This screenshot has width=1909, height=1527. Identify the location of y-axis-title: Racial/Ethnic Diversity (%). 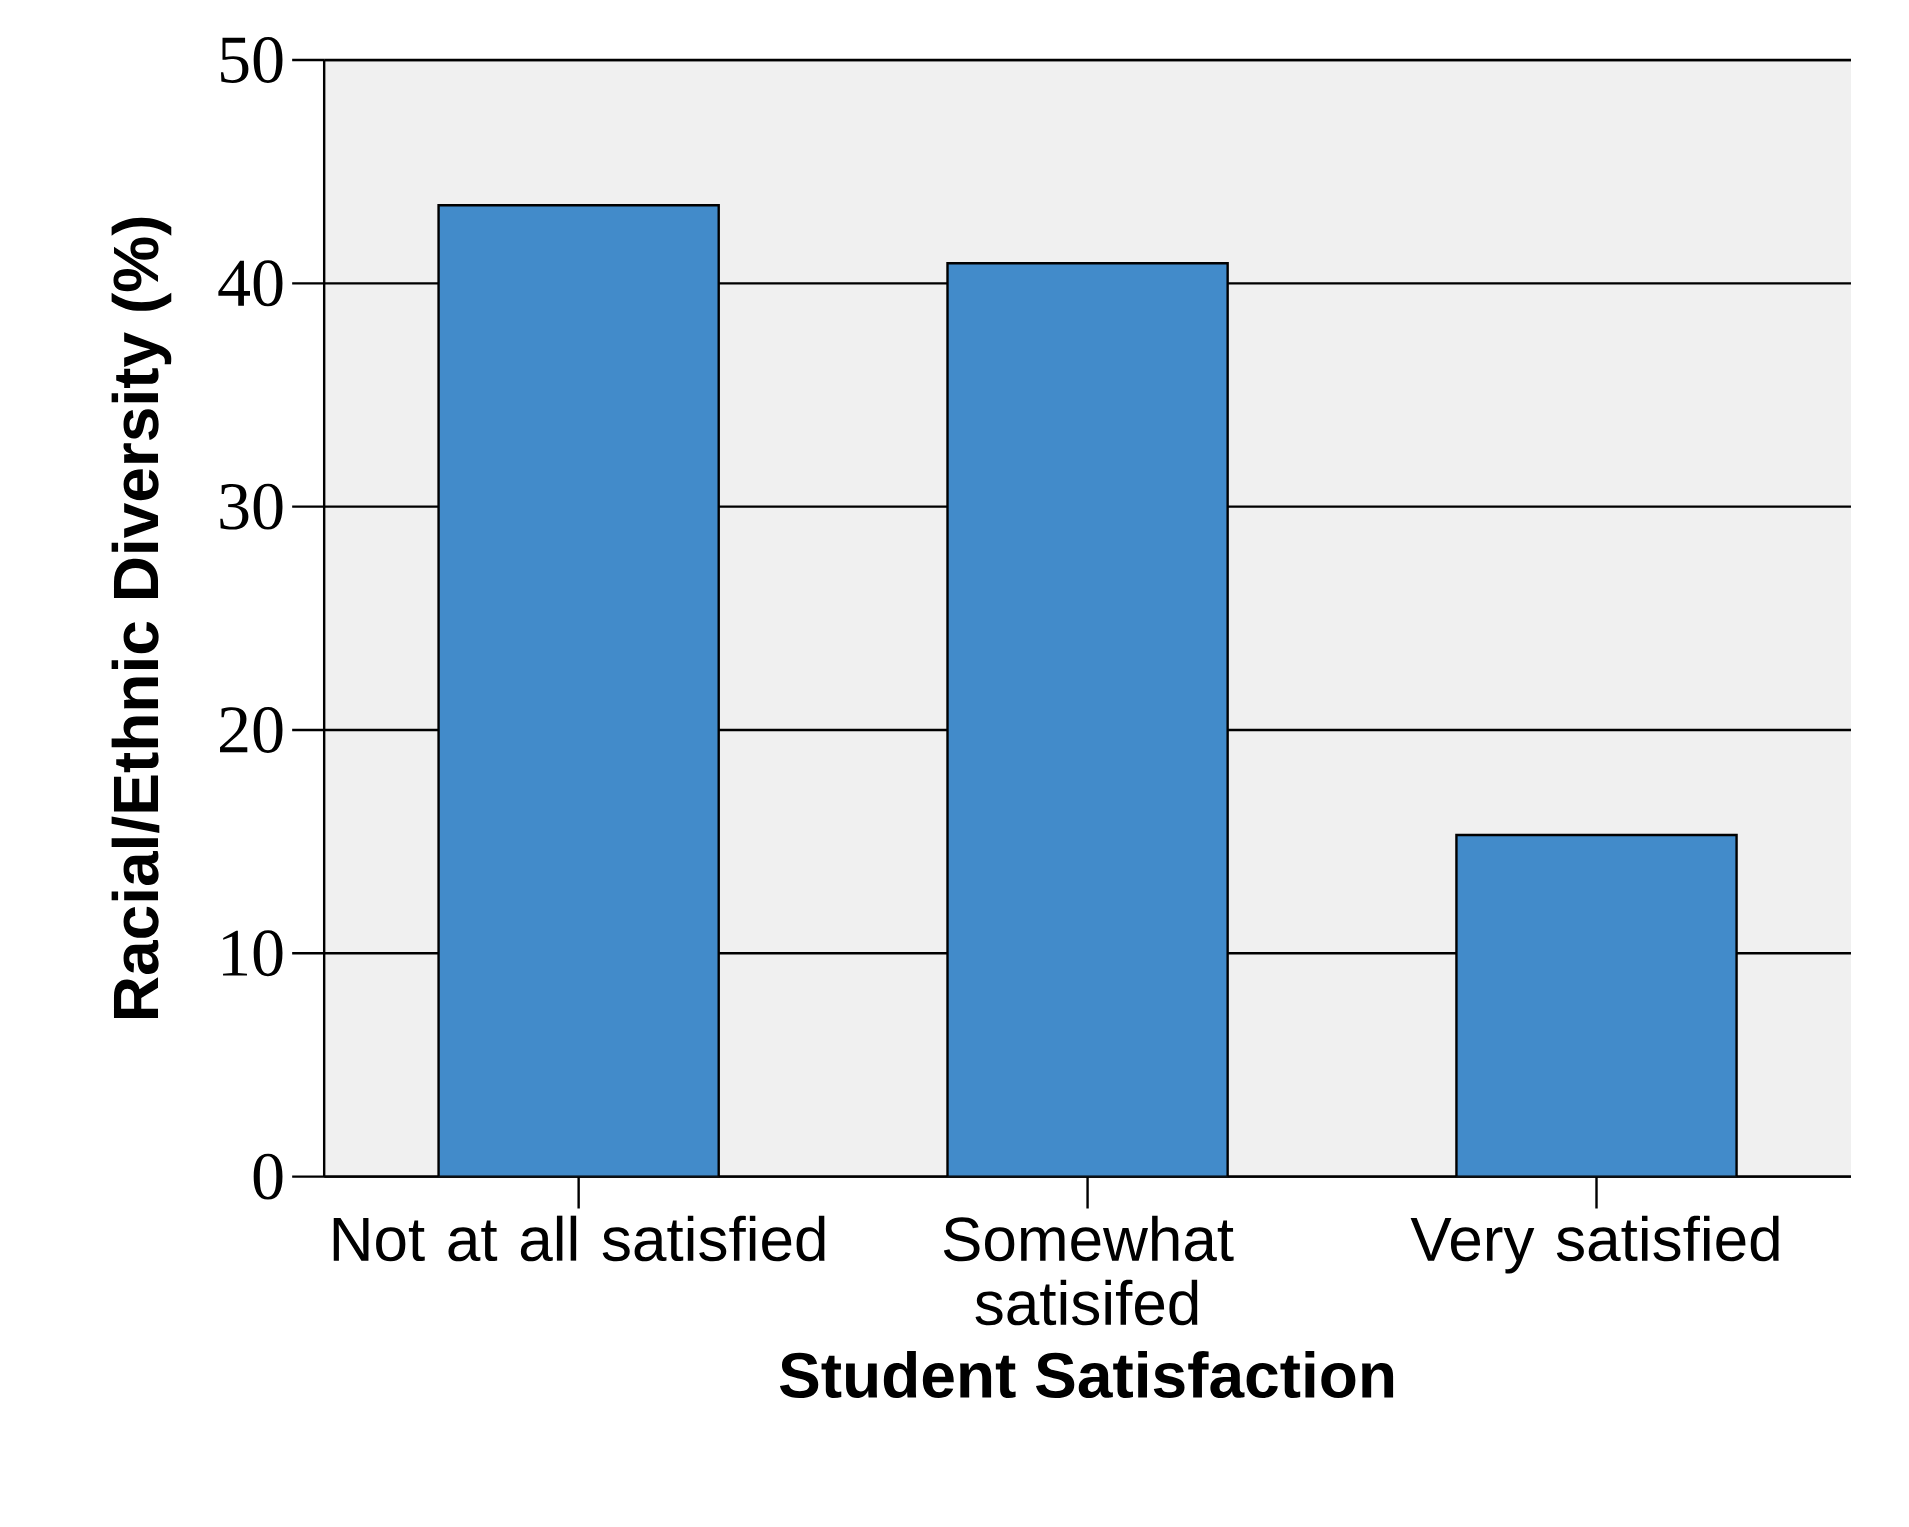
(141, 618).